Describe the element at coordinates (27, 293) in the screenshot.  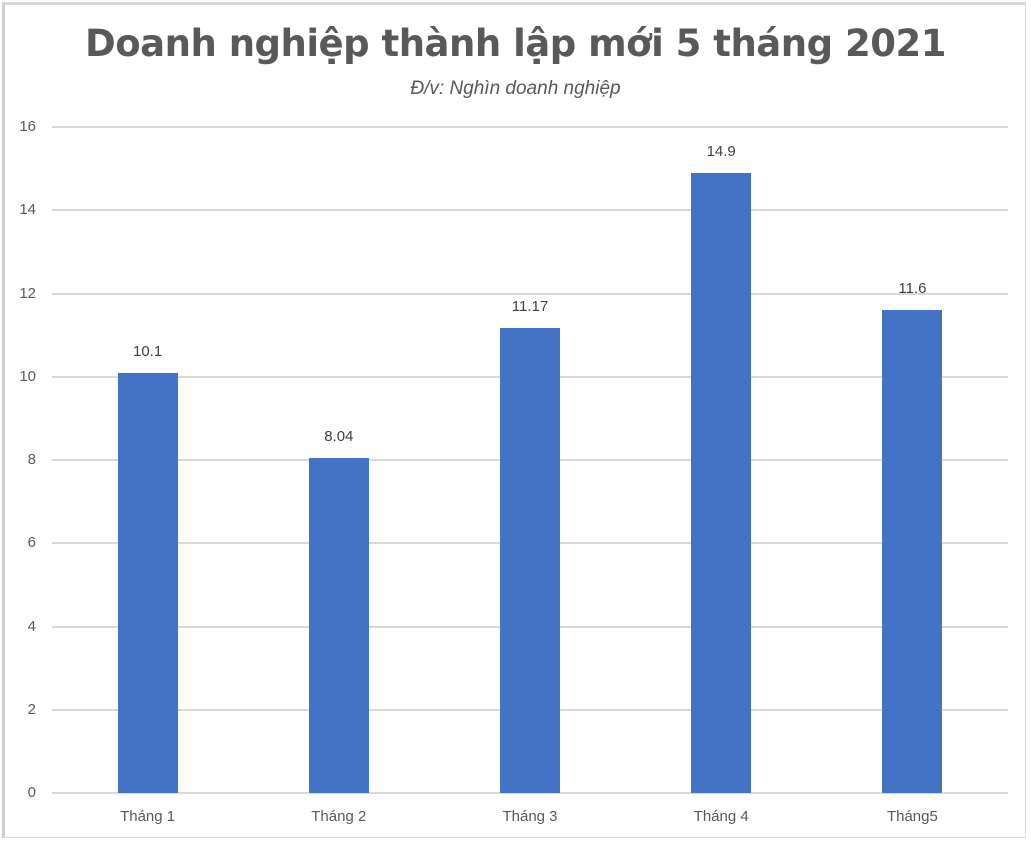
I see `y-tick-label: 12` at that location.